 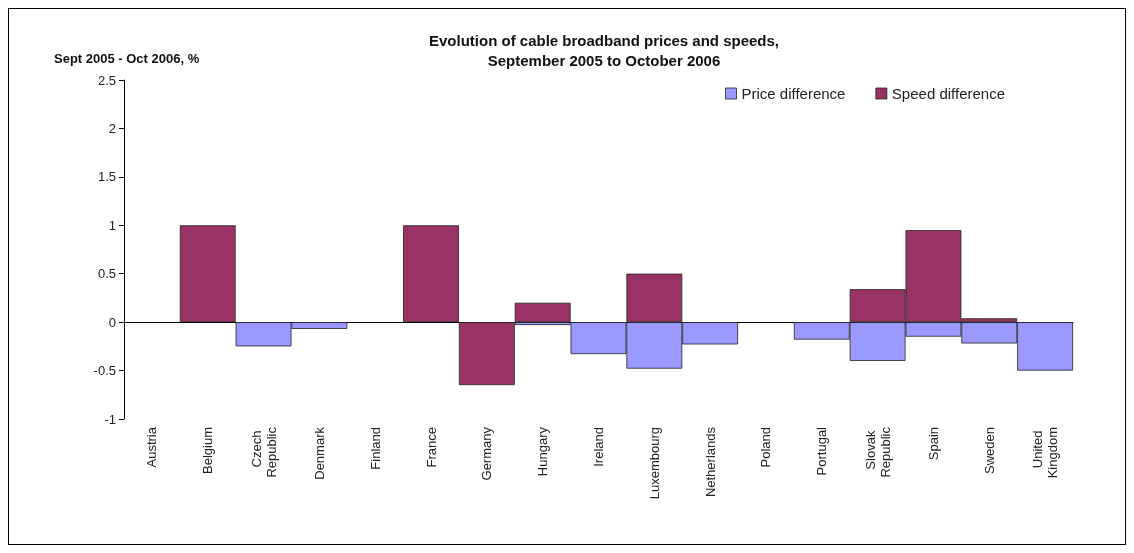 What do you see at coordinates (112, 225) in the screenshot?
I see `y-tick-label: 1` at bounding box center [112, 225].